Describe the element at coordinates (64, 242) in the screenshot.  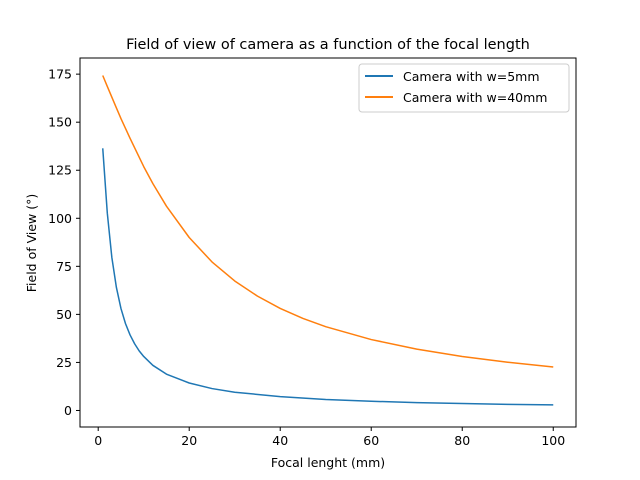
I see `y-axis: 0 25 50 75 100 125 150 175` at that location.